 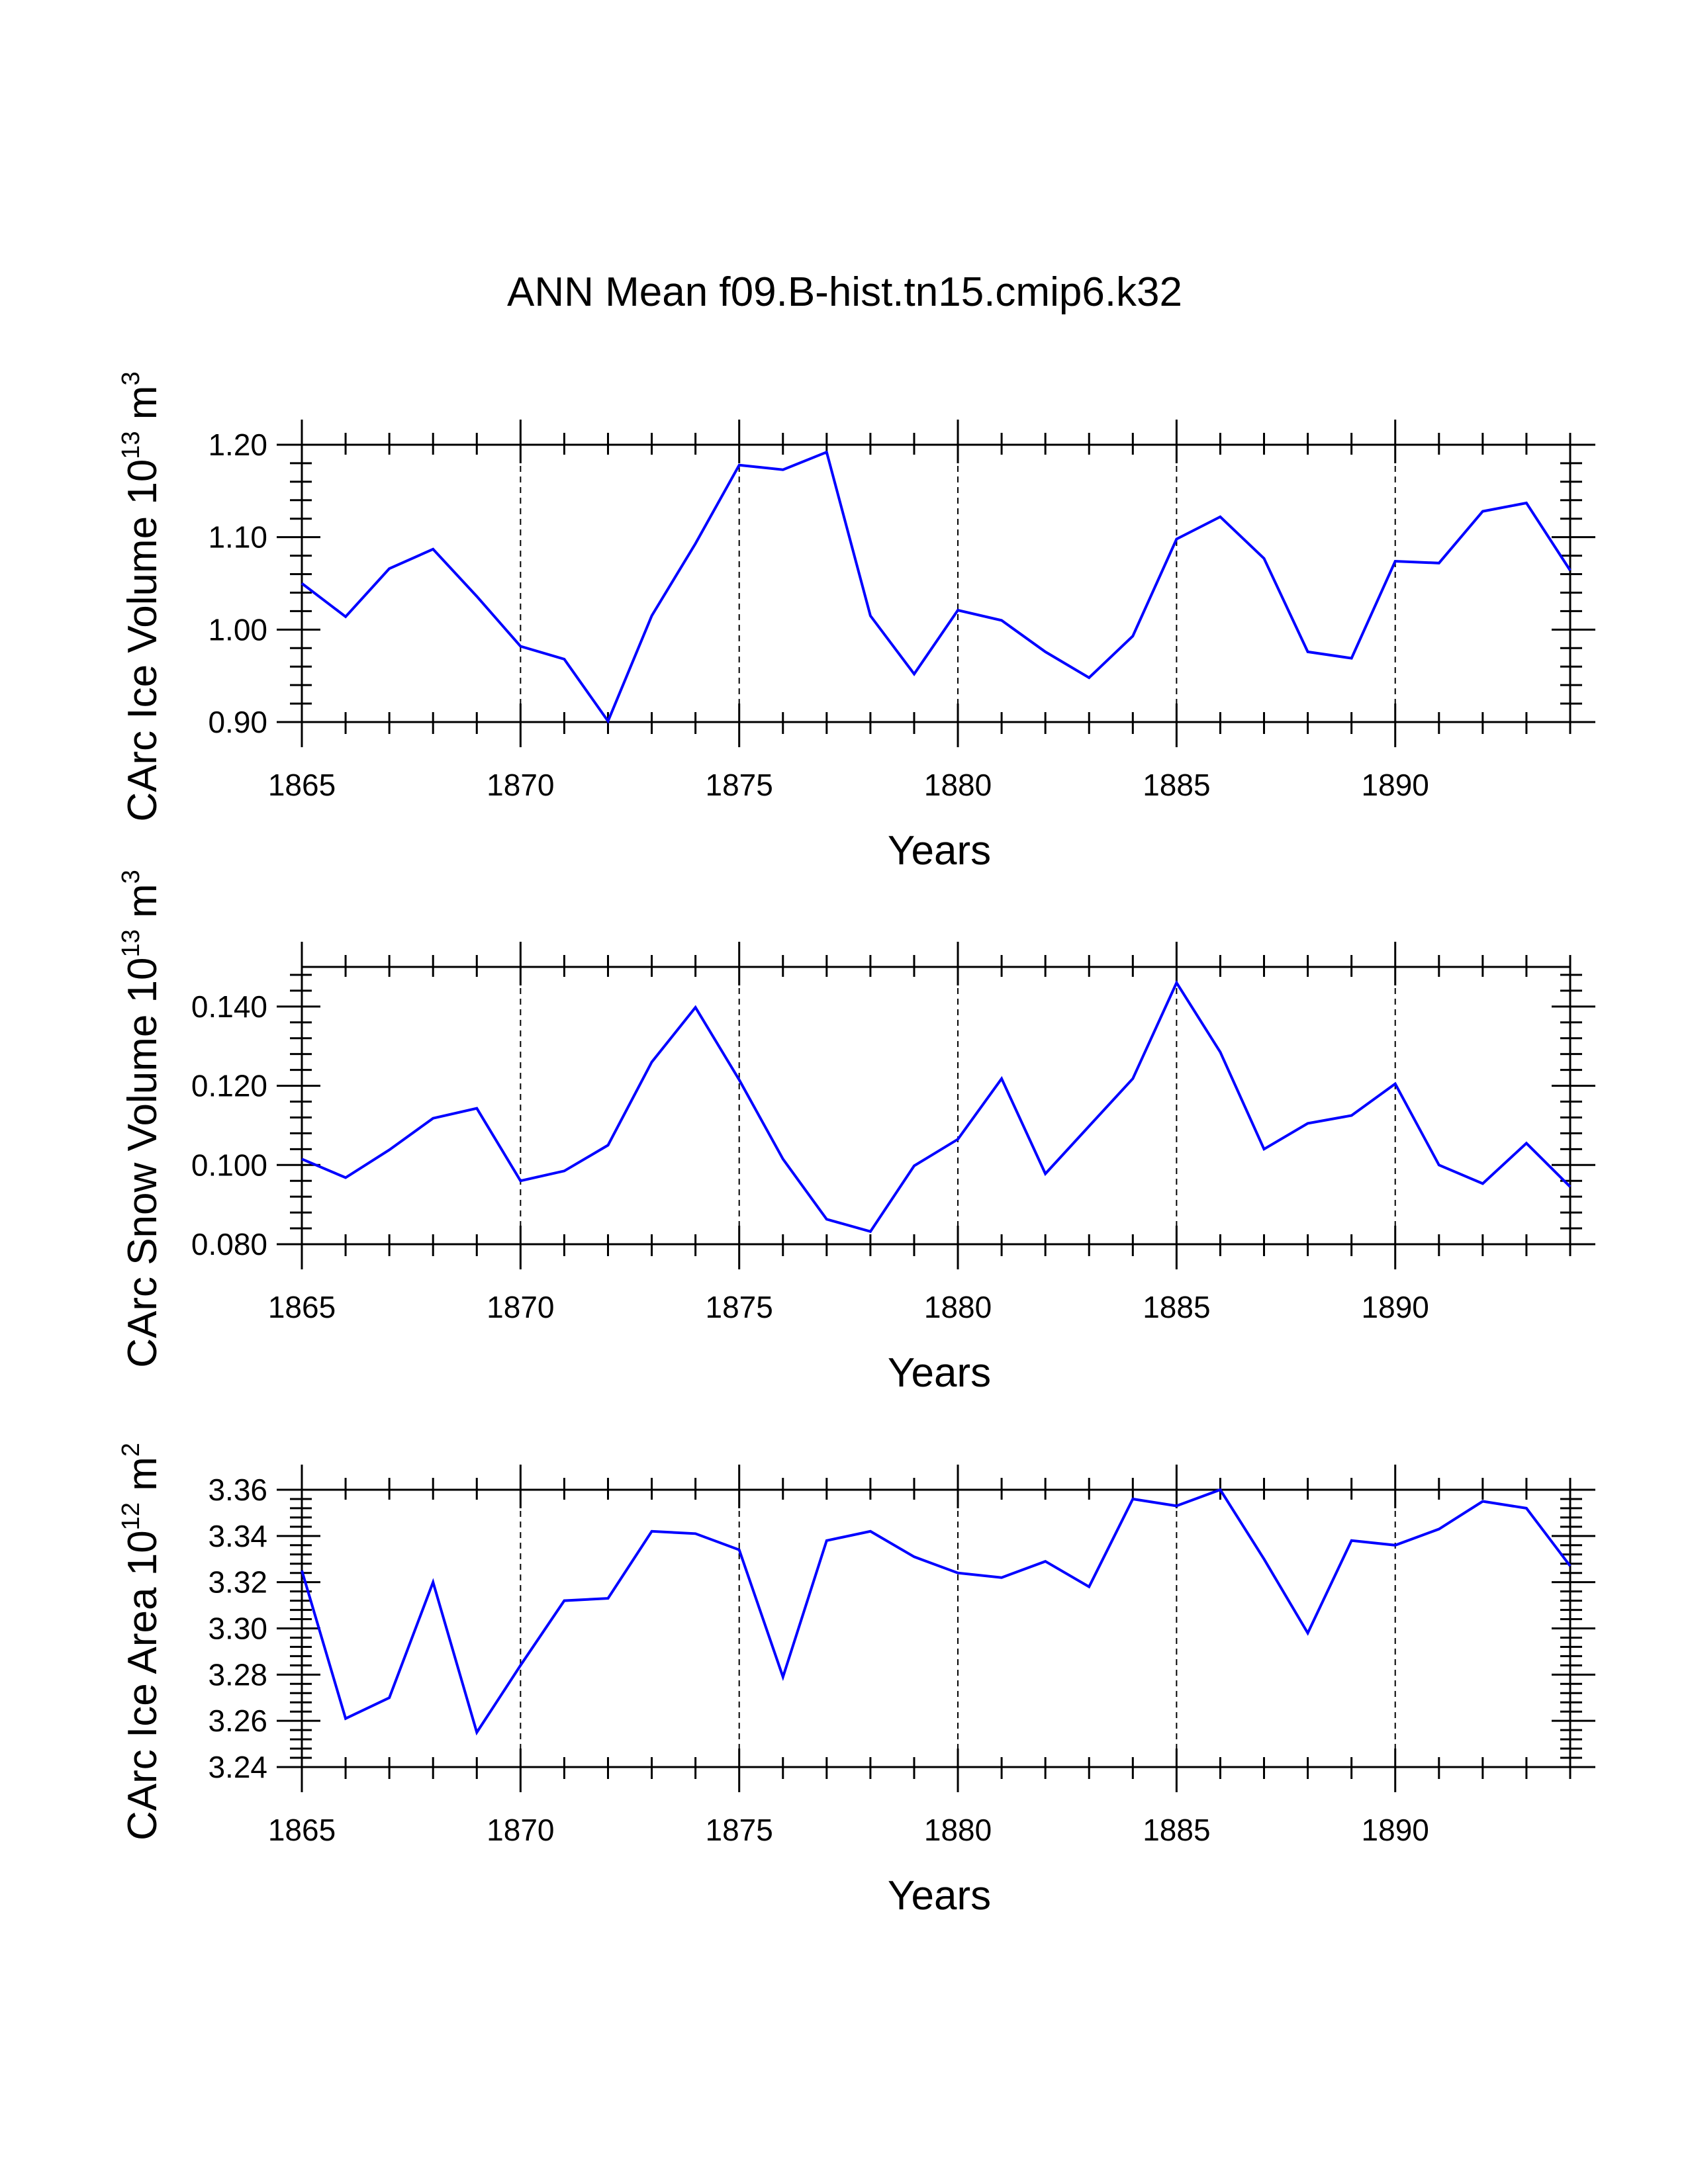 What do you see at coordinates (142, 1162) in the screenshot?
I see `panel-2-y-axis-title-text: CArc Snow Volume 10` at bounding box center [142, 1162].